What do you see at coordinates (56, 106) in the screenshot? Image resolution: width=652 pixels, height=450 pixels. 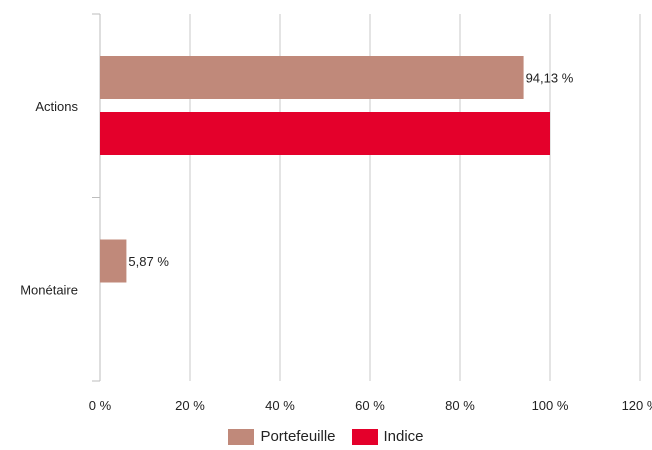 I see `category-label-0: Actions` at bounding box center [56, 106].